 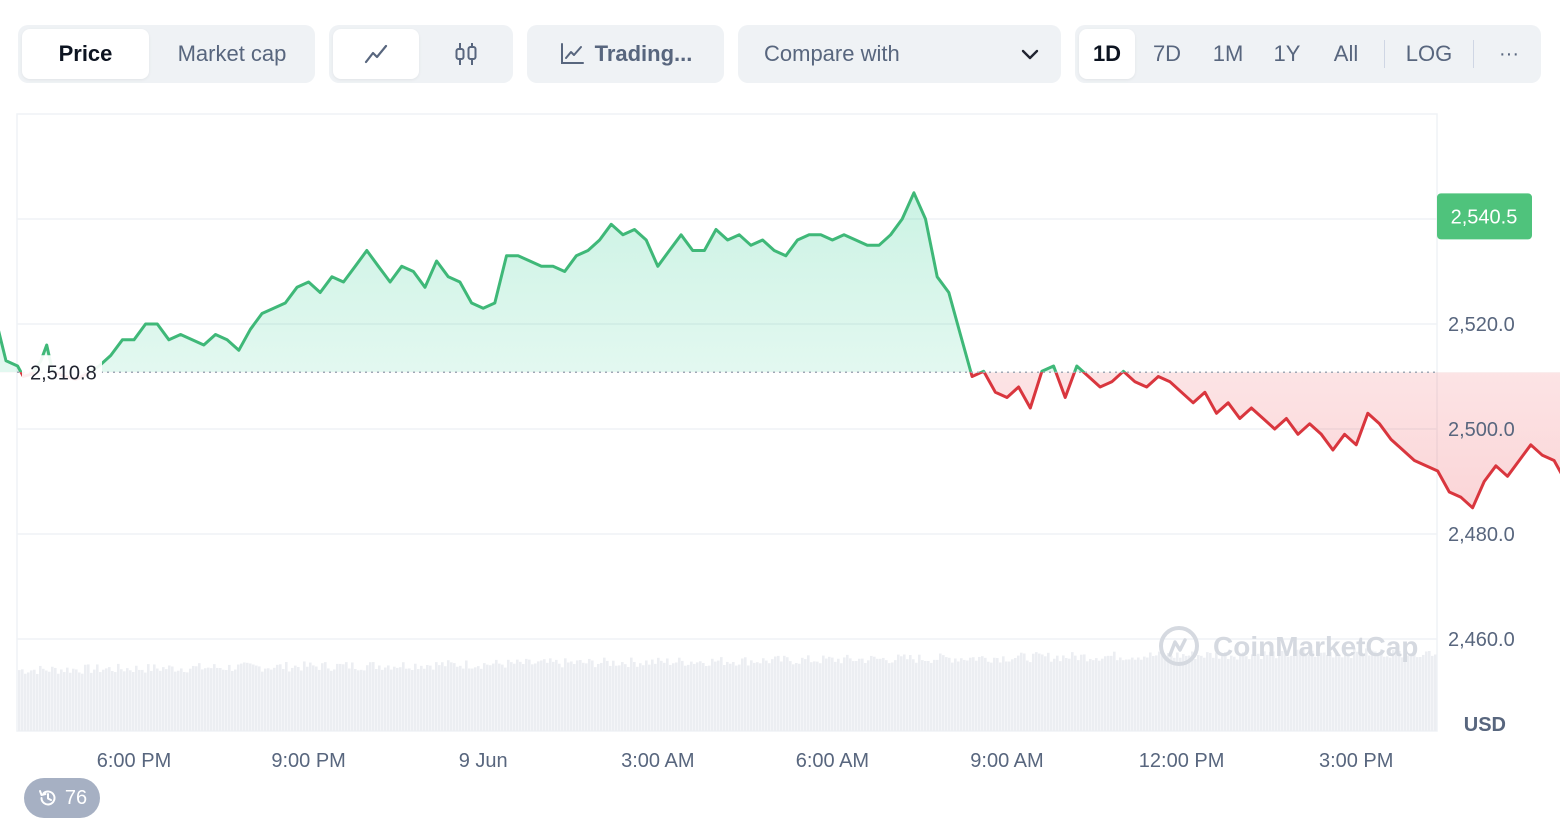 What do you see at coordinates (899, 54) in the screenshot?
I see `compare-with-select: Compare with` at bounding box center [899, 54].